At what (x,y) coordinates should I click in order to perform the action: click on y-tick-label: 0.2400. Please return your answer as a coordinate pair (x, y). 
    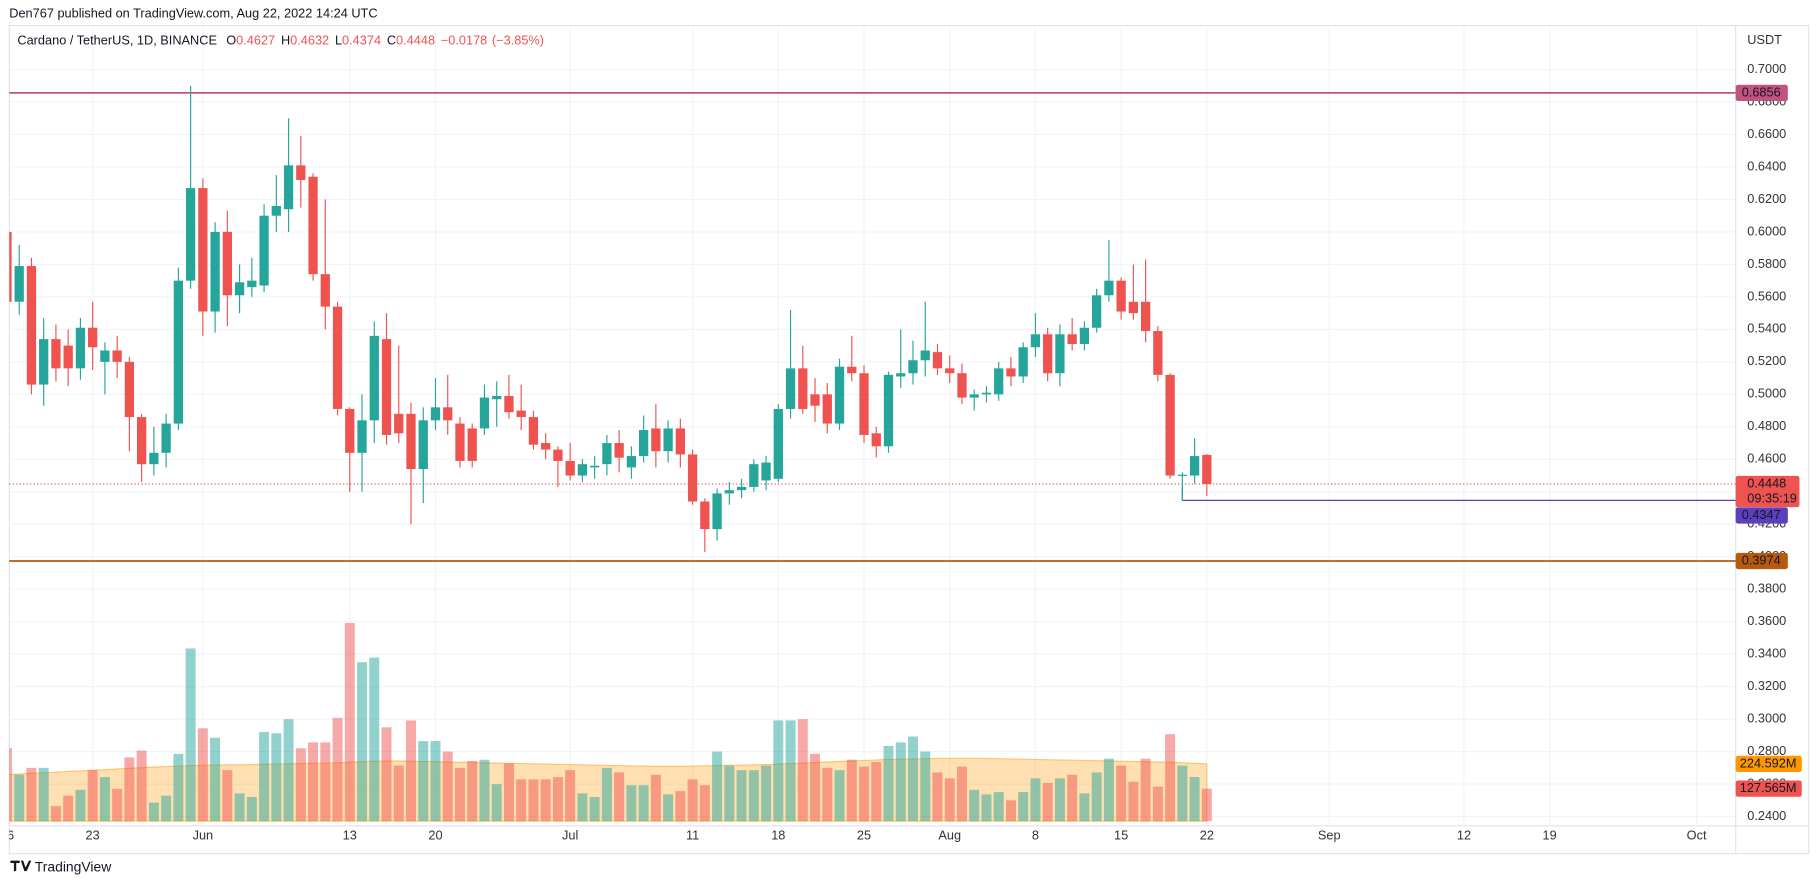
    Looking at the image, I should click on (1766, 815).